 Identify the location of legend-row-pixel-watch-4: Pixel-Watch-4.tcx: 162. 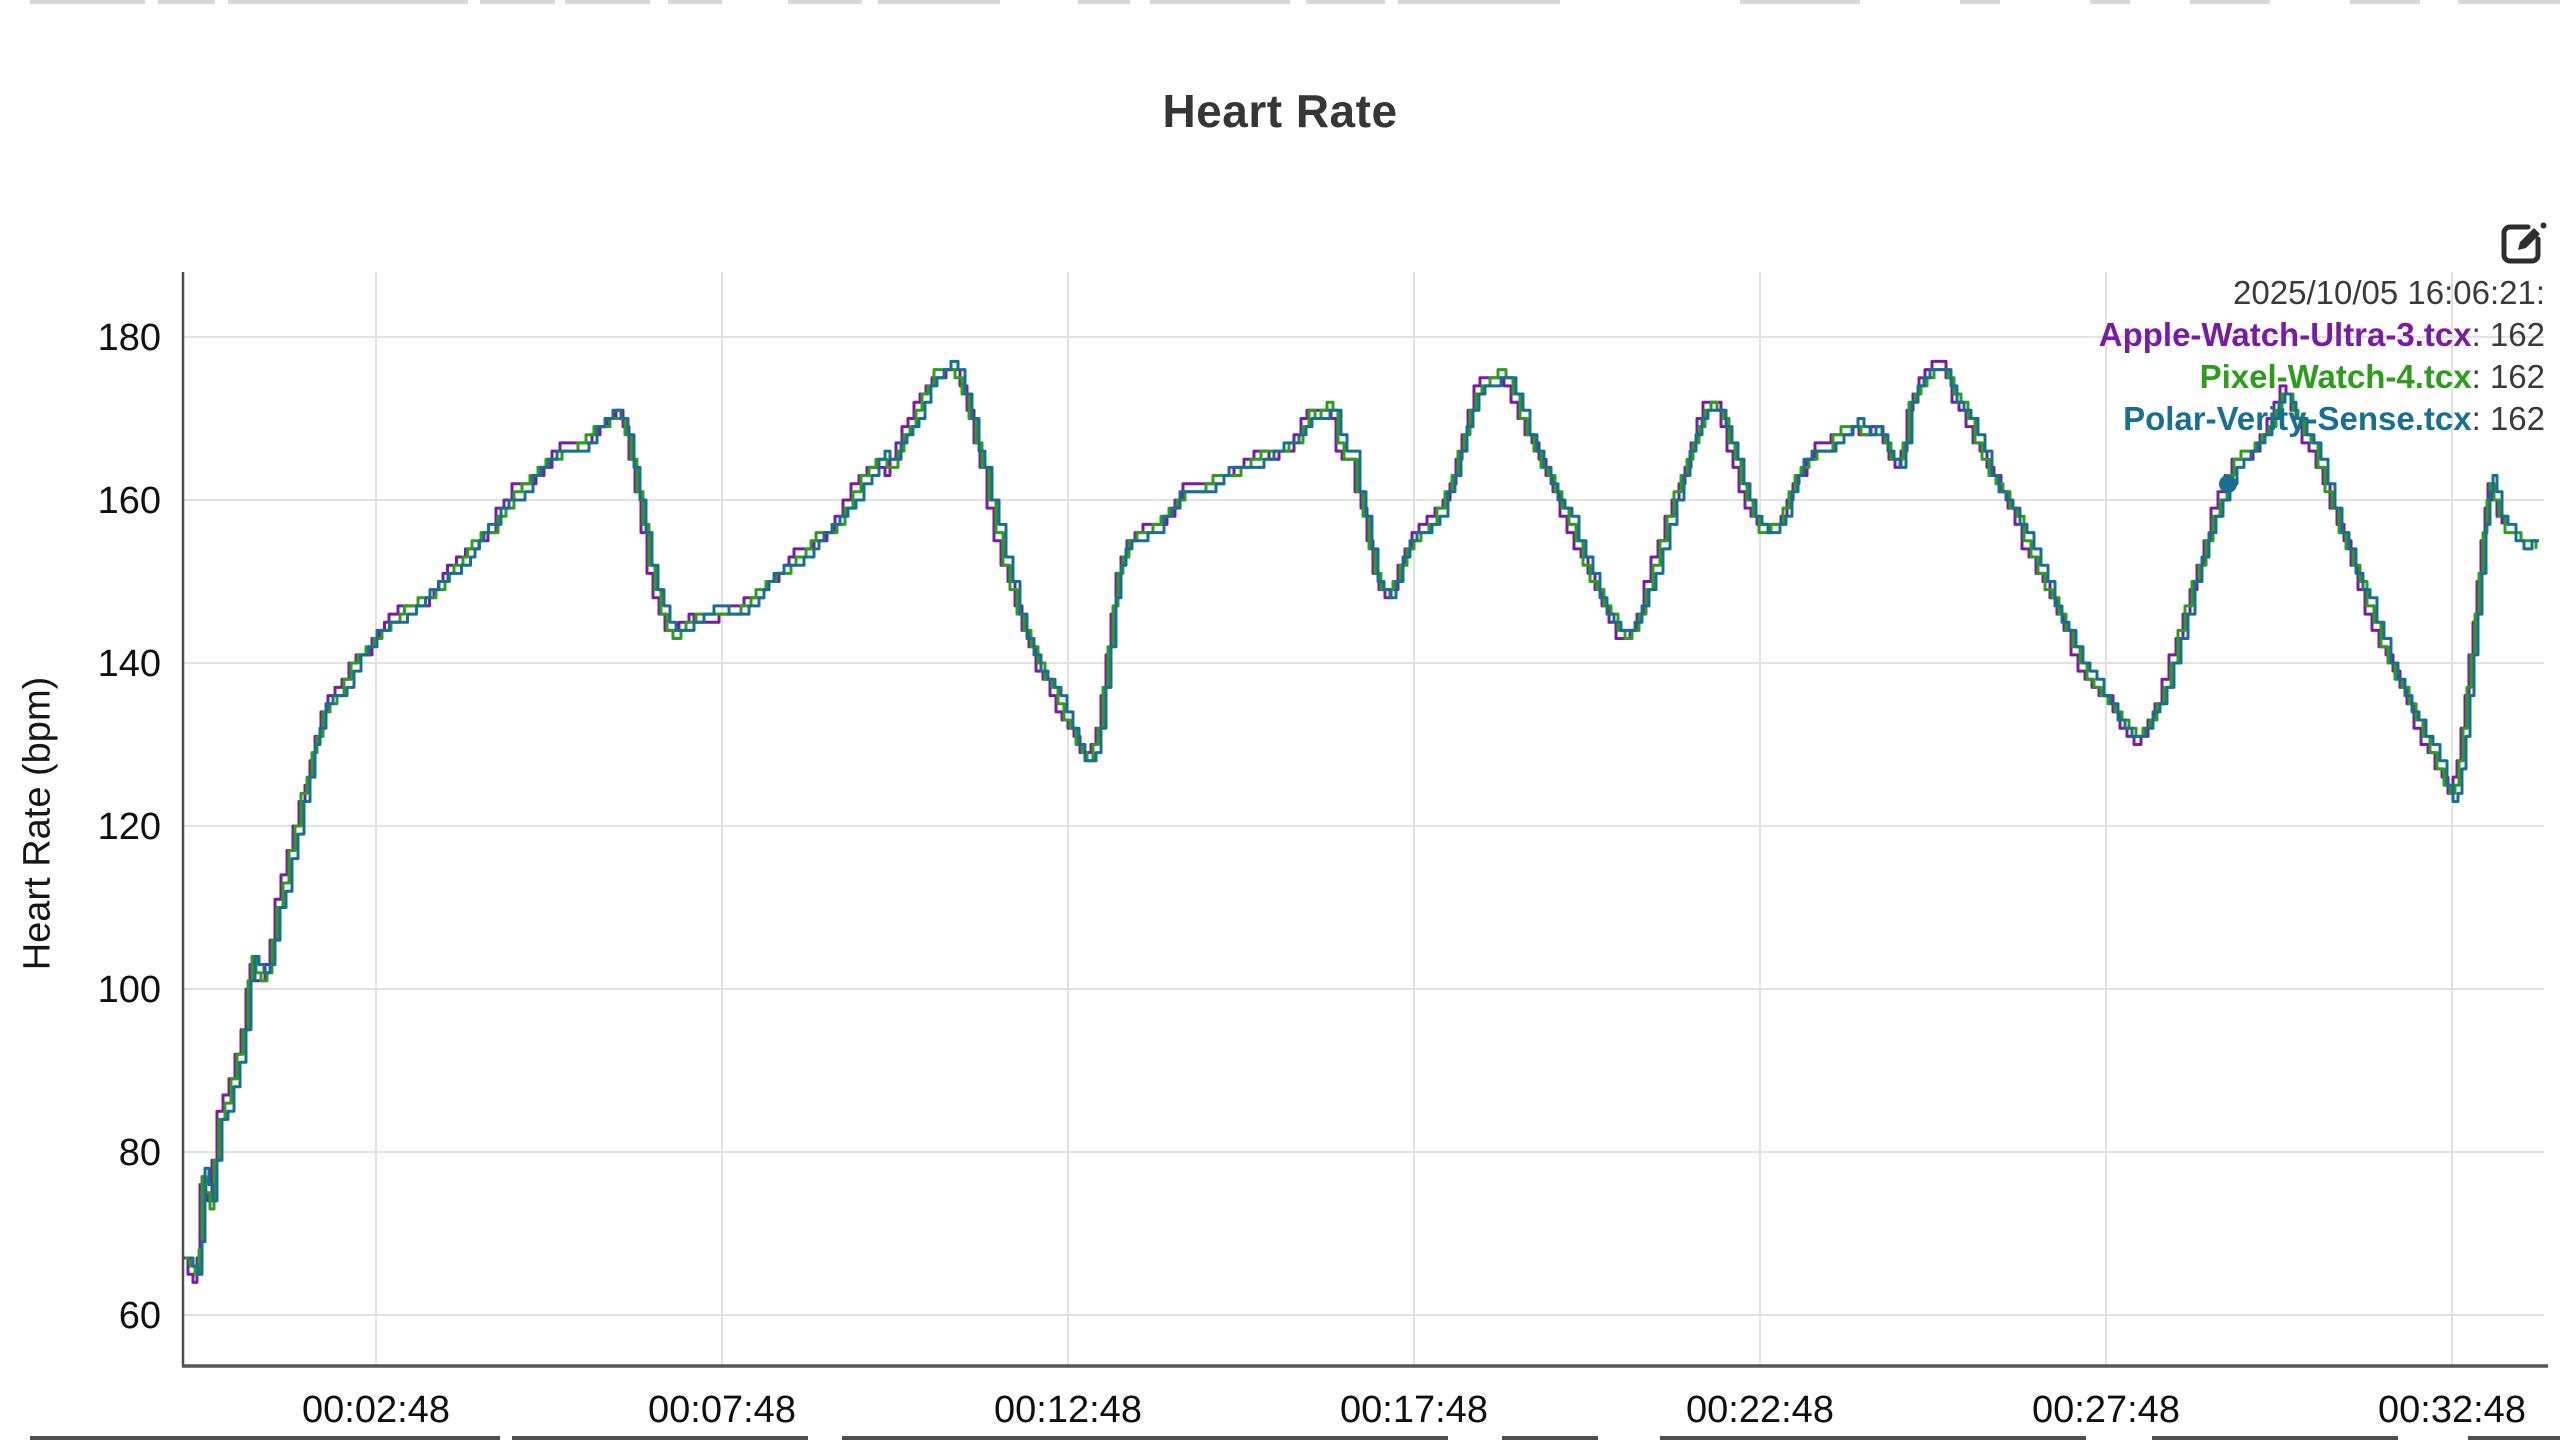
(2322, 377).